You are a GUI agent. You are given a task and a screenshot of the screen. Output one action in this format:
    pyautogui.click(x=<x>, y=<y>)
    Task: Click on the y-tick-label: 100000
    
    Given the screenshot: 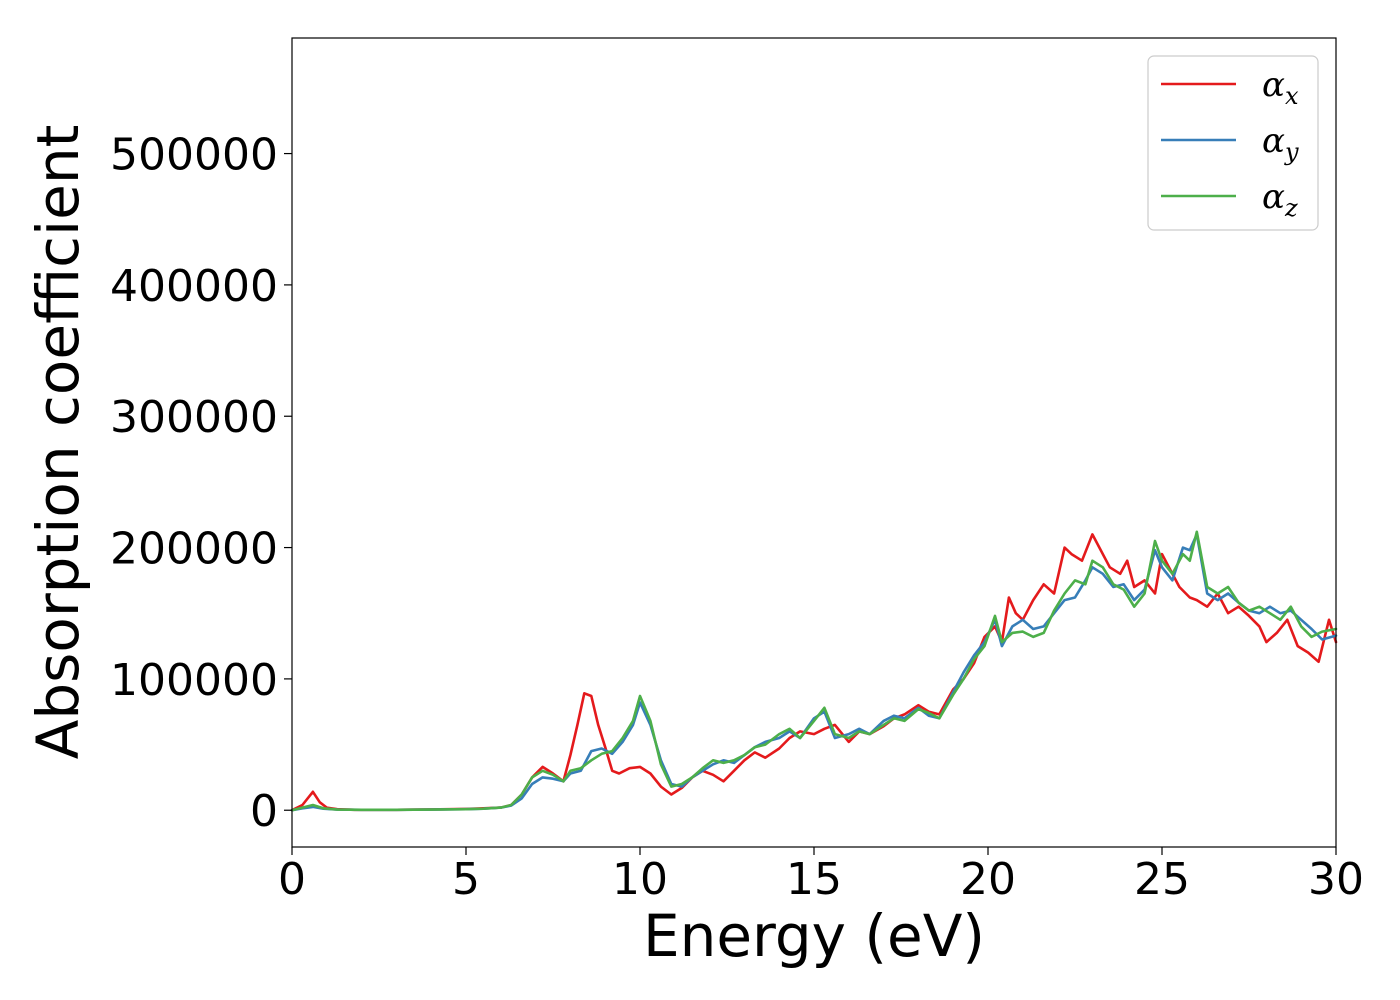 What is the action you would take?
    pyautogui.click(x=194, y=680)
    